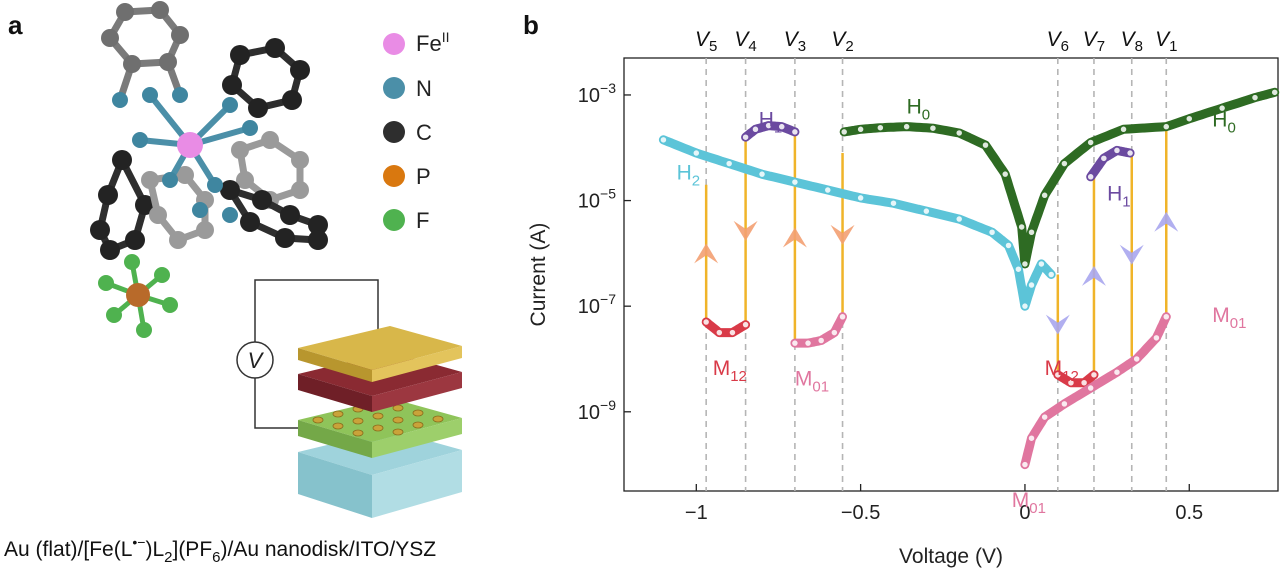  I want to click on svg-text: P, so click(423, 176).